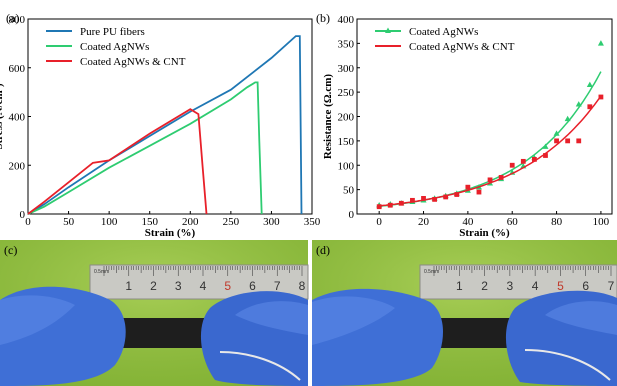  What do you see at coordinates (346, 166) in the screenshot?
I see `y-tick-label: 100` at bounding box center [346, 166].